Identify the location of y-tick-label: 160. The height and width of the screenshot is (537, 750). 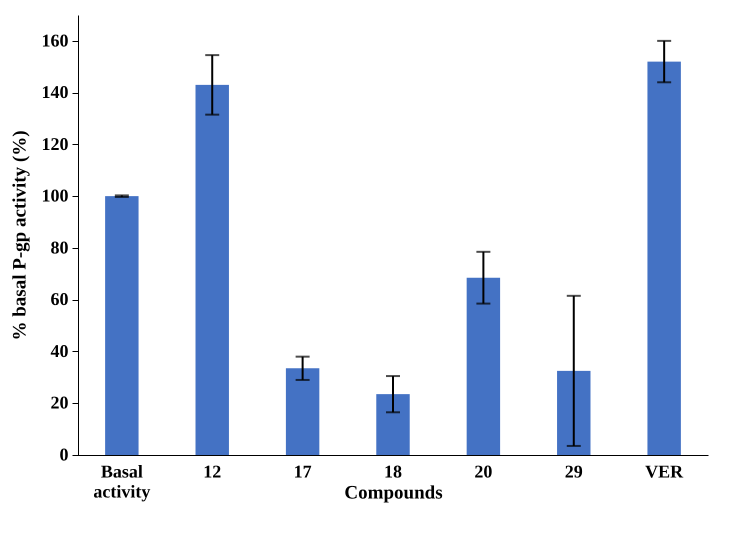
(55, 40).